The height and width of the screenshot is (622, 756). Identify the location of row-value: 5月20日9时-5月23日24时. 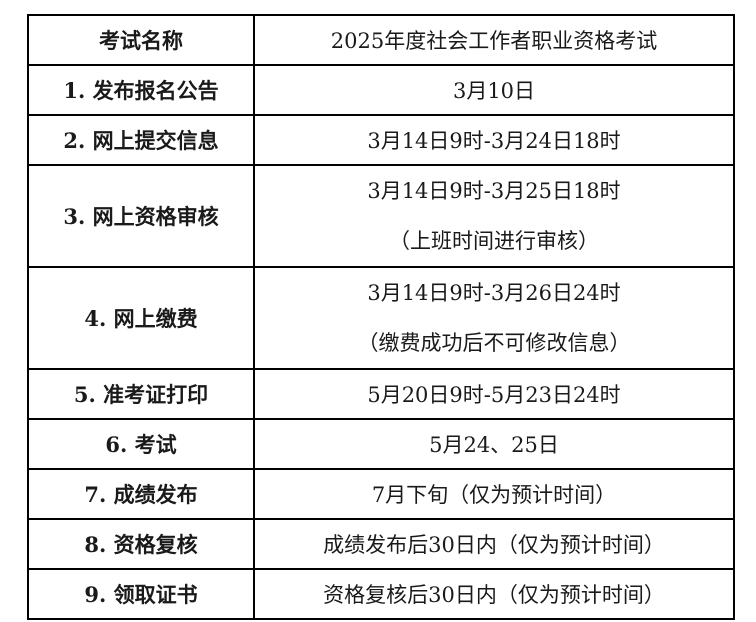
(494, 394).